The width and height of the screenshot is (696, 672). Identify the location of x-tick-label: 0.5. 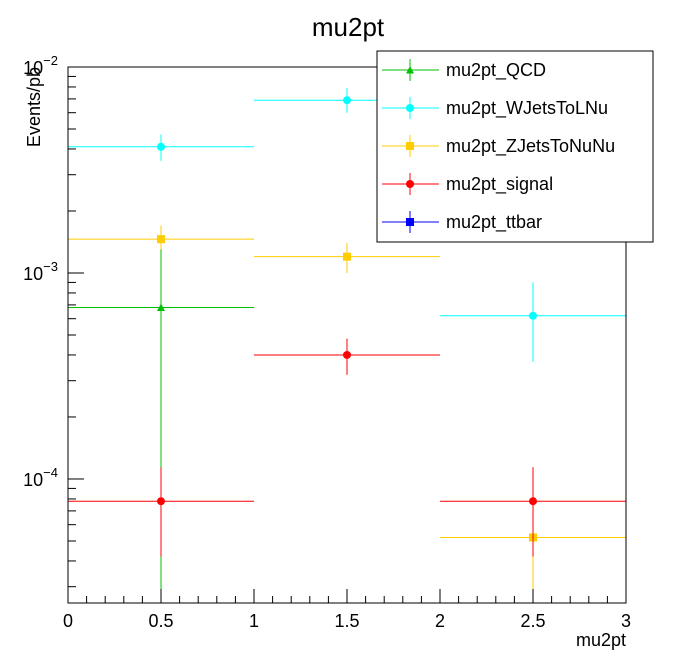
(160, 621).